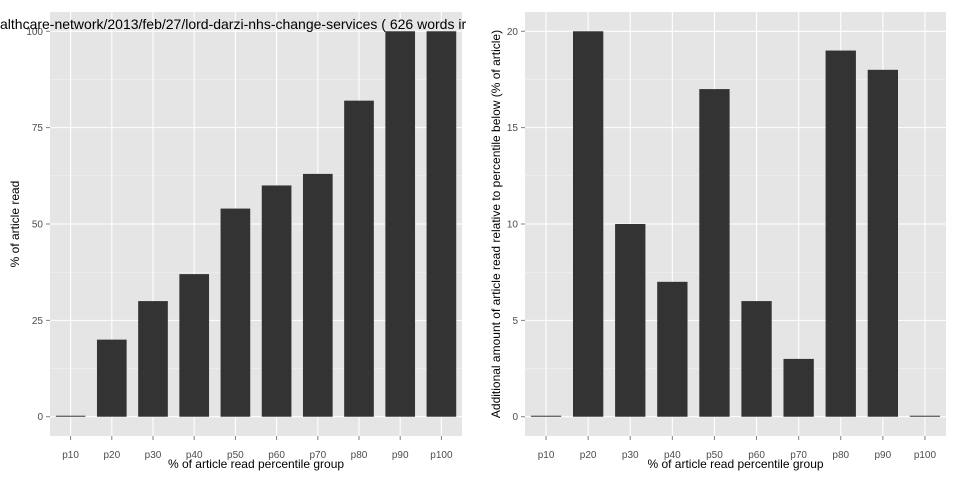 Image resolution: width=960 pixels, height=480 pixels. I want to click on y-tick-label: 100, so click(34, 32).